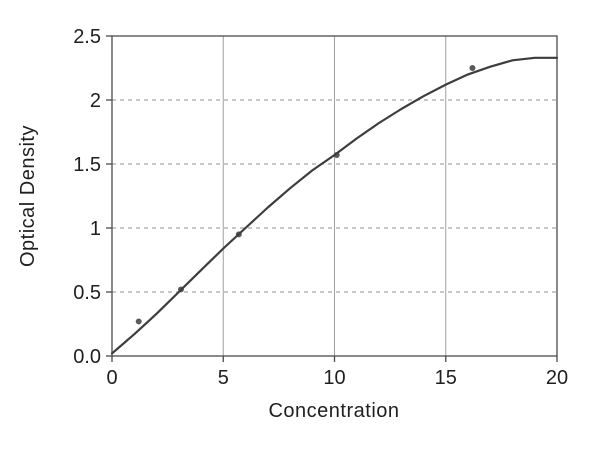 This screenshot has height=449, width=600. What do you see at coordinates (446, 378) in the screenshot?
I see `x-tick-label: 15` at bounding box center [446, 378].